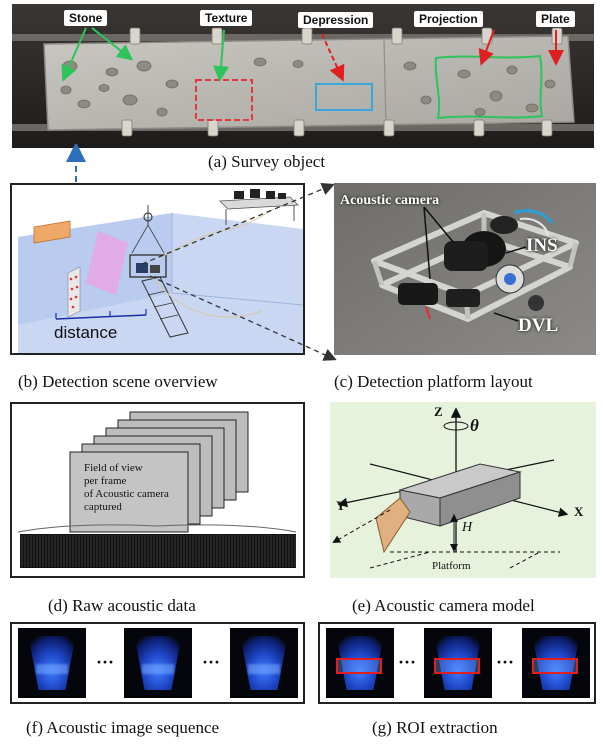 This screenshot has width=606, height=749. I want to click on z-axis-label: Z, so click(438, 411).